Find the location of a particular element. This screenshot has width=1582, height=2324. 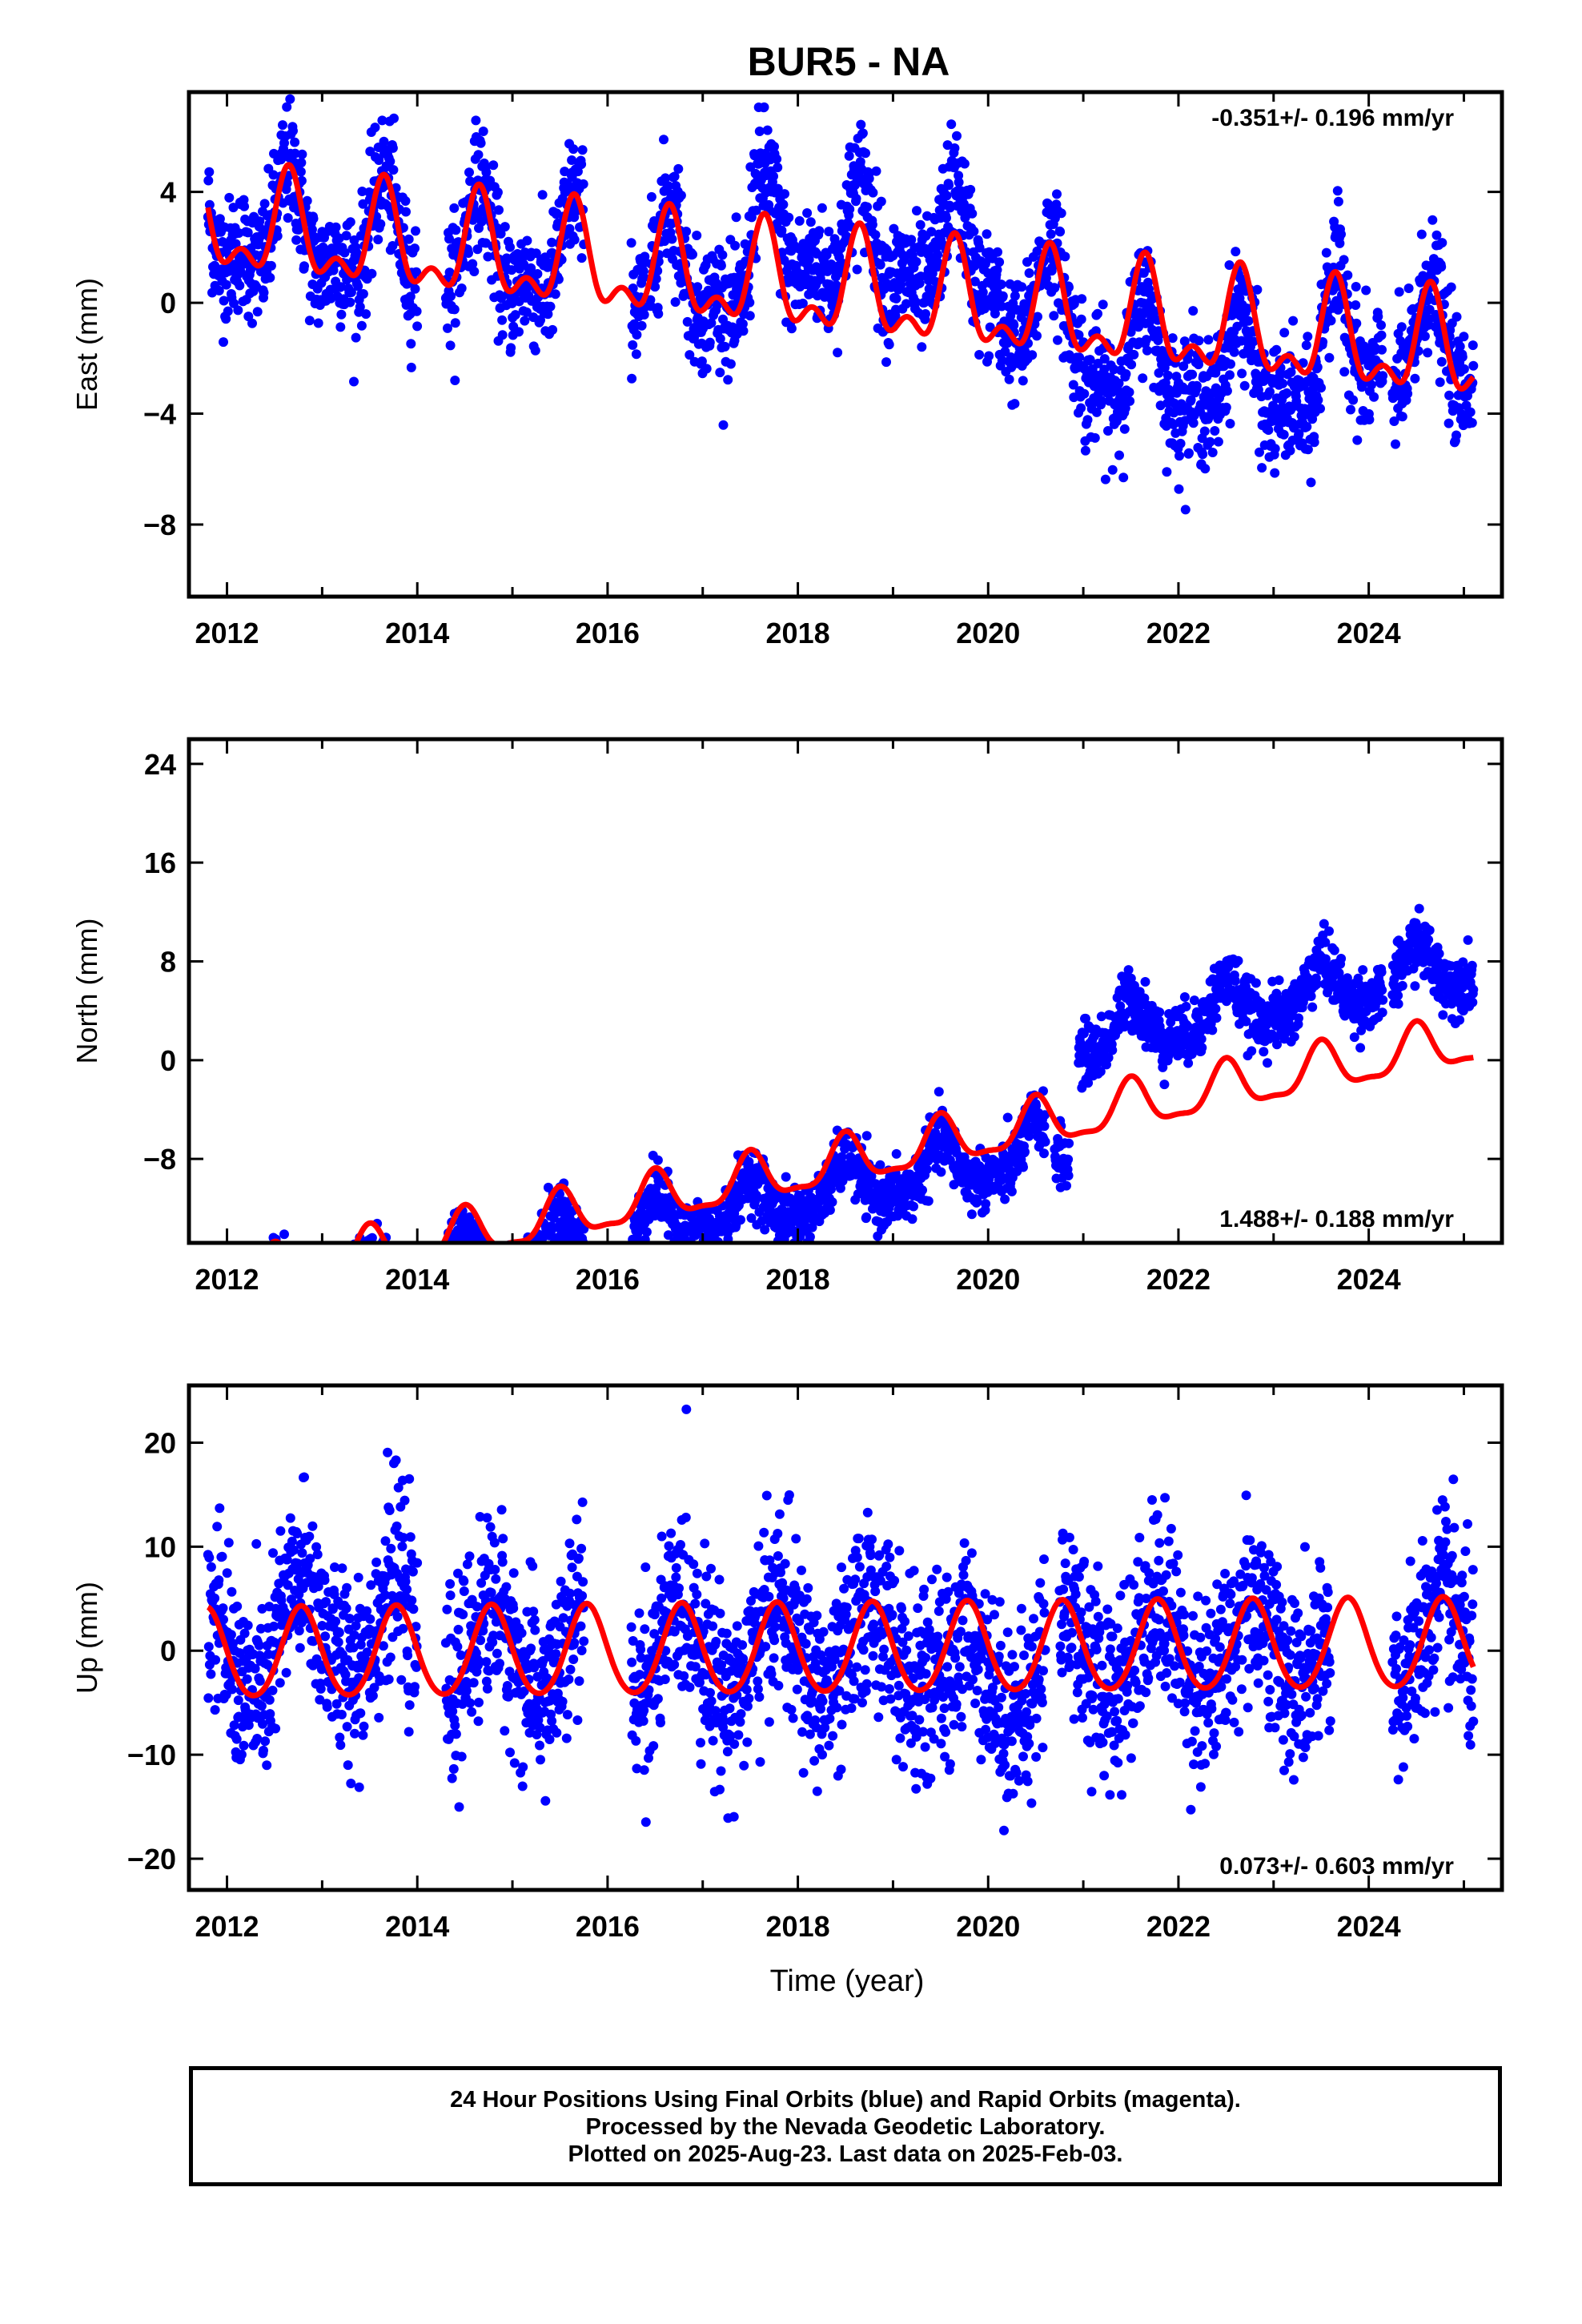

east-x-tick-label: 2022 is located at coordinates (1178, 633).